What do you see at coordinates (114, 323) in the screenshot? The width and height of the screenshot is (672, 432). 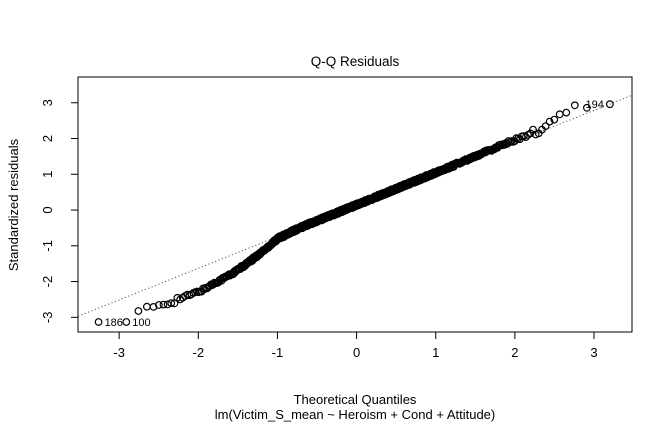 I see `outlier-label: 186` at bounding box center [114, 323].